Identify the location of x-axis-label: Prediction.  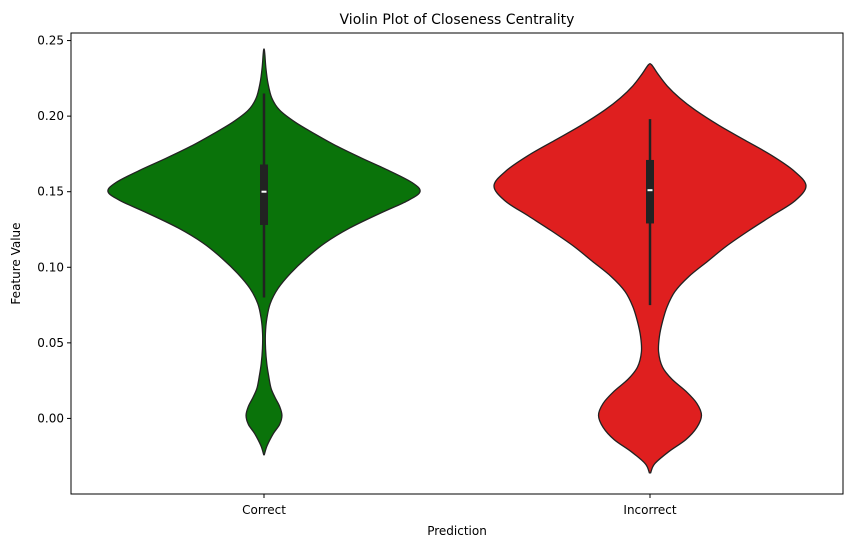
(457, 531).